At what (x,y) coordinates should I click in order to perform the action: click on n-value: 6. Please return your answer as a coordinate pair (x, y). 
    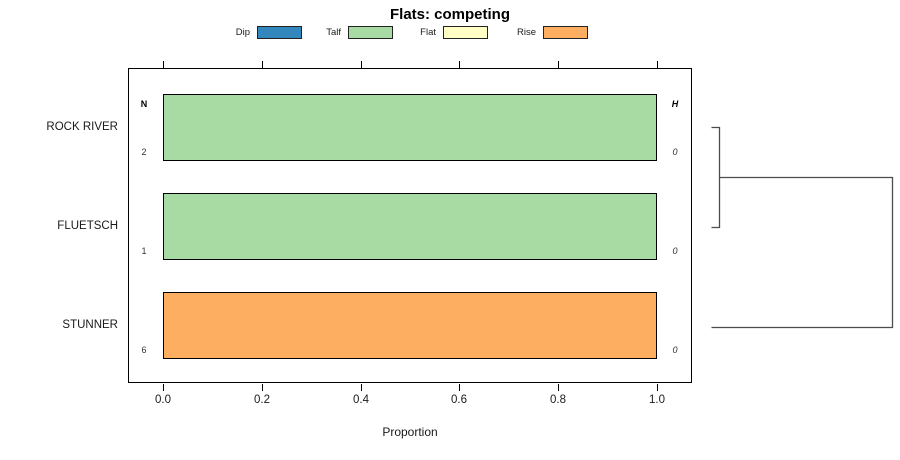
    Looking at the image, I should click on (144, 350).